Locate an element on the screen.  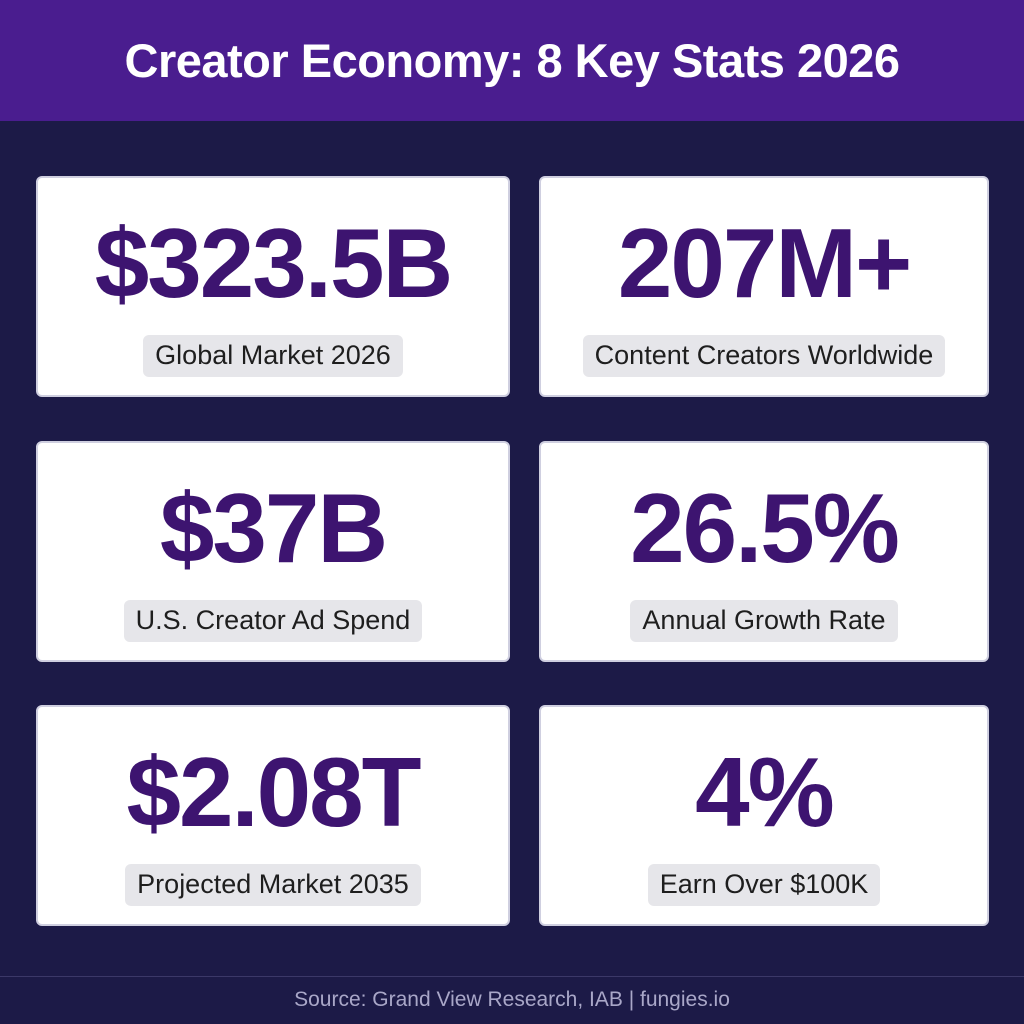
stat-card-growth-rate: 26.5% Annual Growth Rate is located at coordinates (764, 551).